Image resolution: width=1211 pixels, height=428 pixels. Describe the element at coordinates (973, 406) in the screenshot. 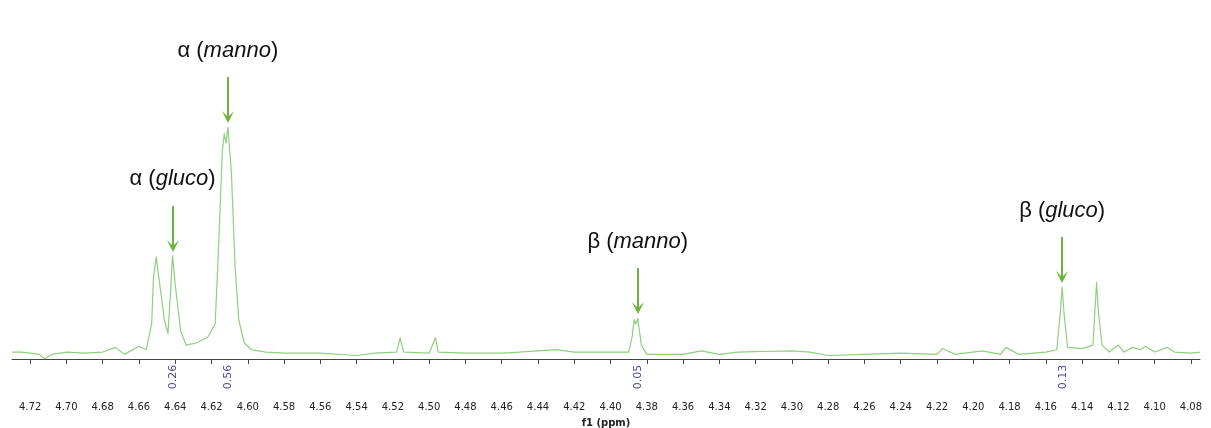

I see `x-tick-label: 4.20` at that location.